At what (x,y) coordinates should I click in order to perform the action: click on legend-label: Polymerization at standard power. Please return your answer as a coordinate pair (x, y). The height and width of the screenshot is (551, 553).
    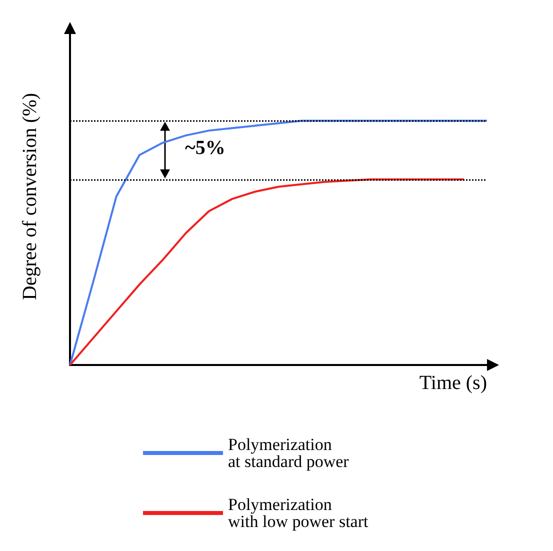
    Looking at the image, I should click on (289, 453).